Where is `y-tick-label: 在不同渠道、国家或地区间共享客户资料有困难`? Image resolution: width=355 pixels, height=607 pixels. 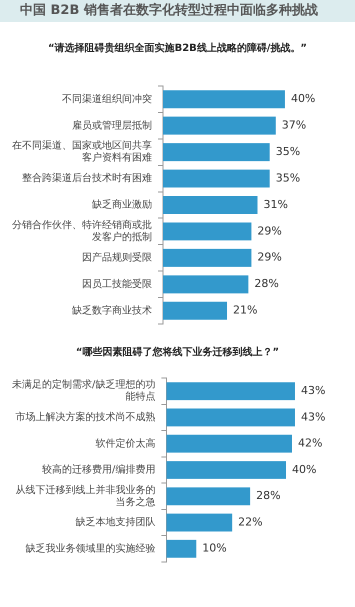
y-tick-label: 在不同渠道、国家或地区间共享客户资料有困难 is located at coordinates (82, 152).